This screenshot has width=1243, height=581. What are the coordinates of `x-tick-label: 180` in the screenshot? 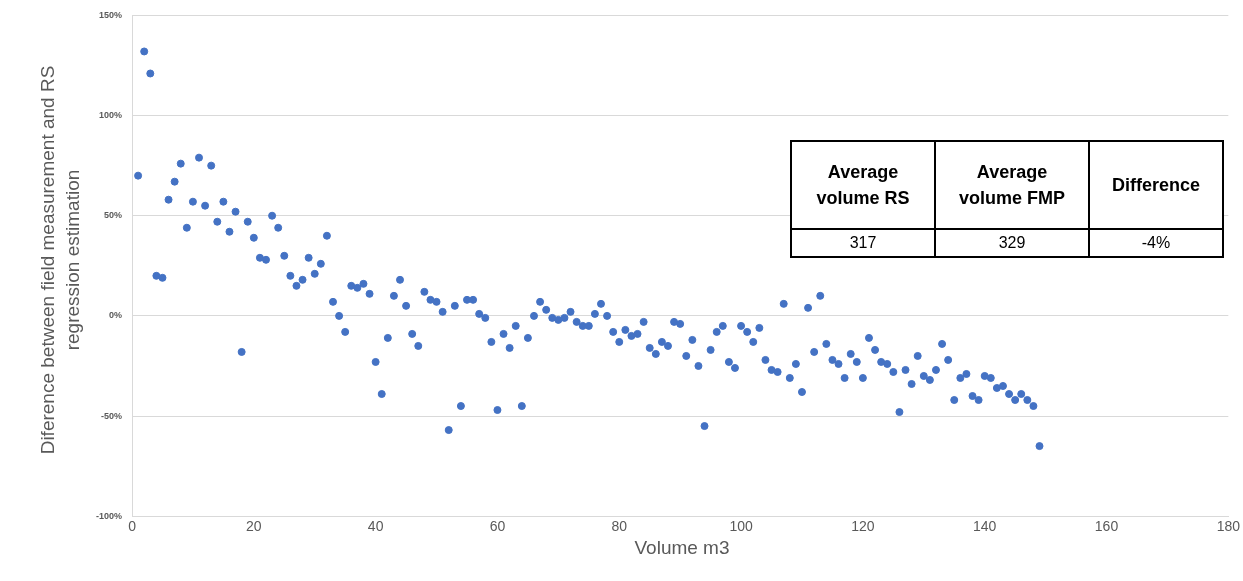 It's located at (1228, 526).